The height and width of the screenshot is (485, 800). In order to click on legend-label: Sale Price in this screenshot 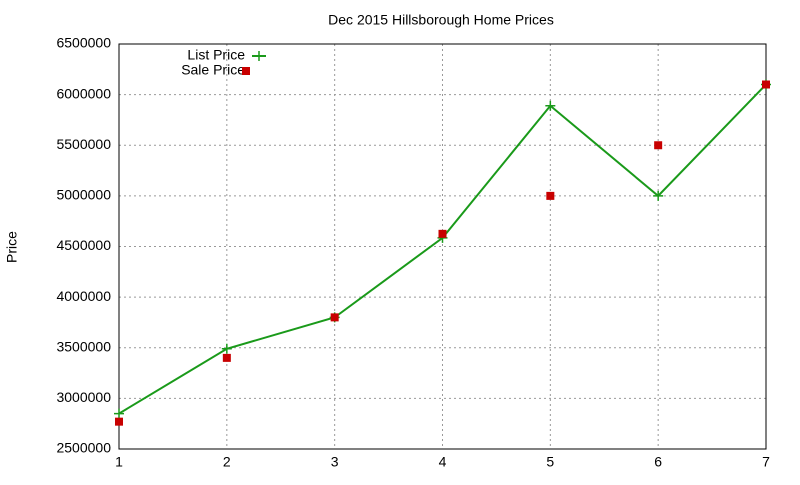, I will do `click(213, 70)`.